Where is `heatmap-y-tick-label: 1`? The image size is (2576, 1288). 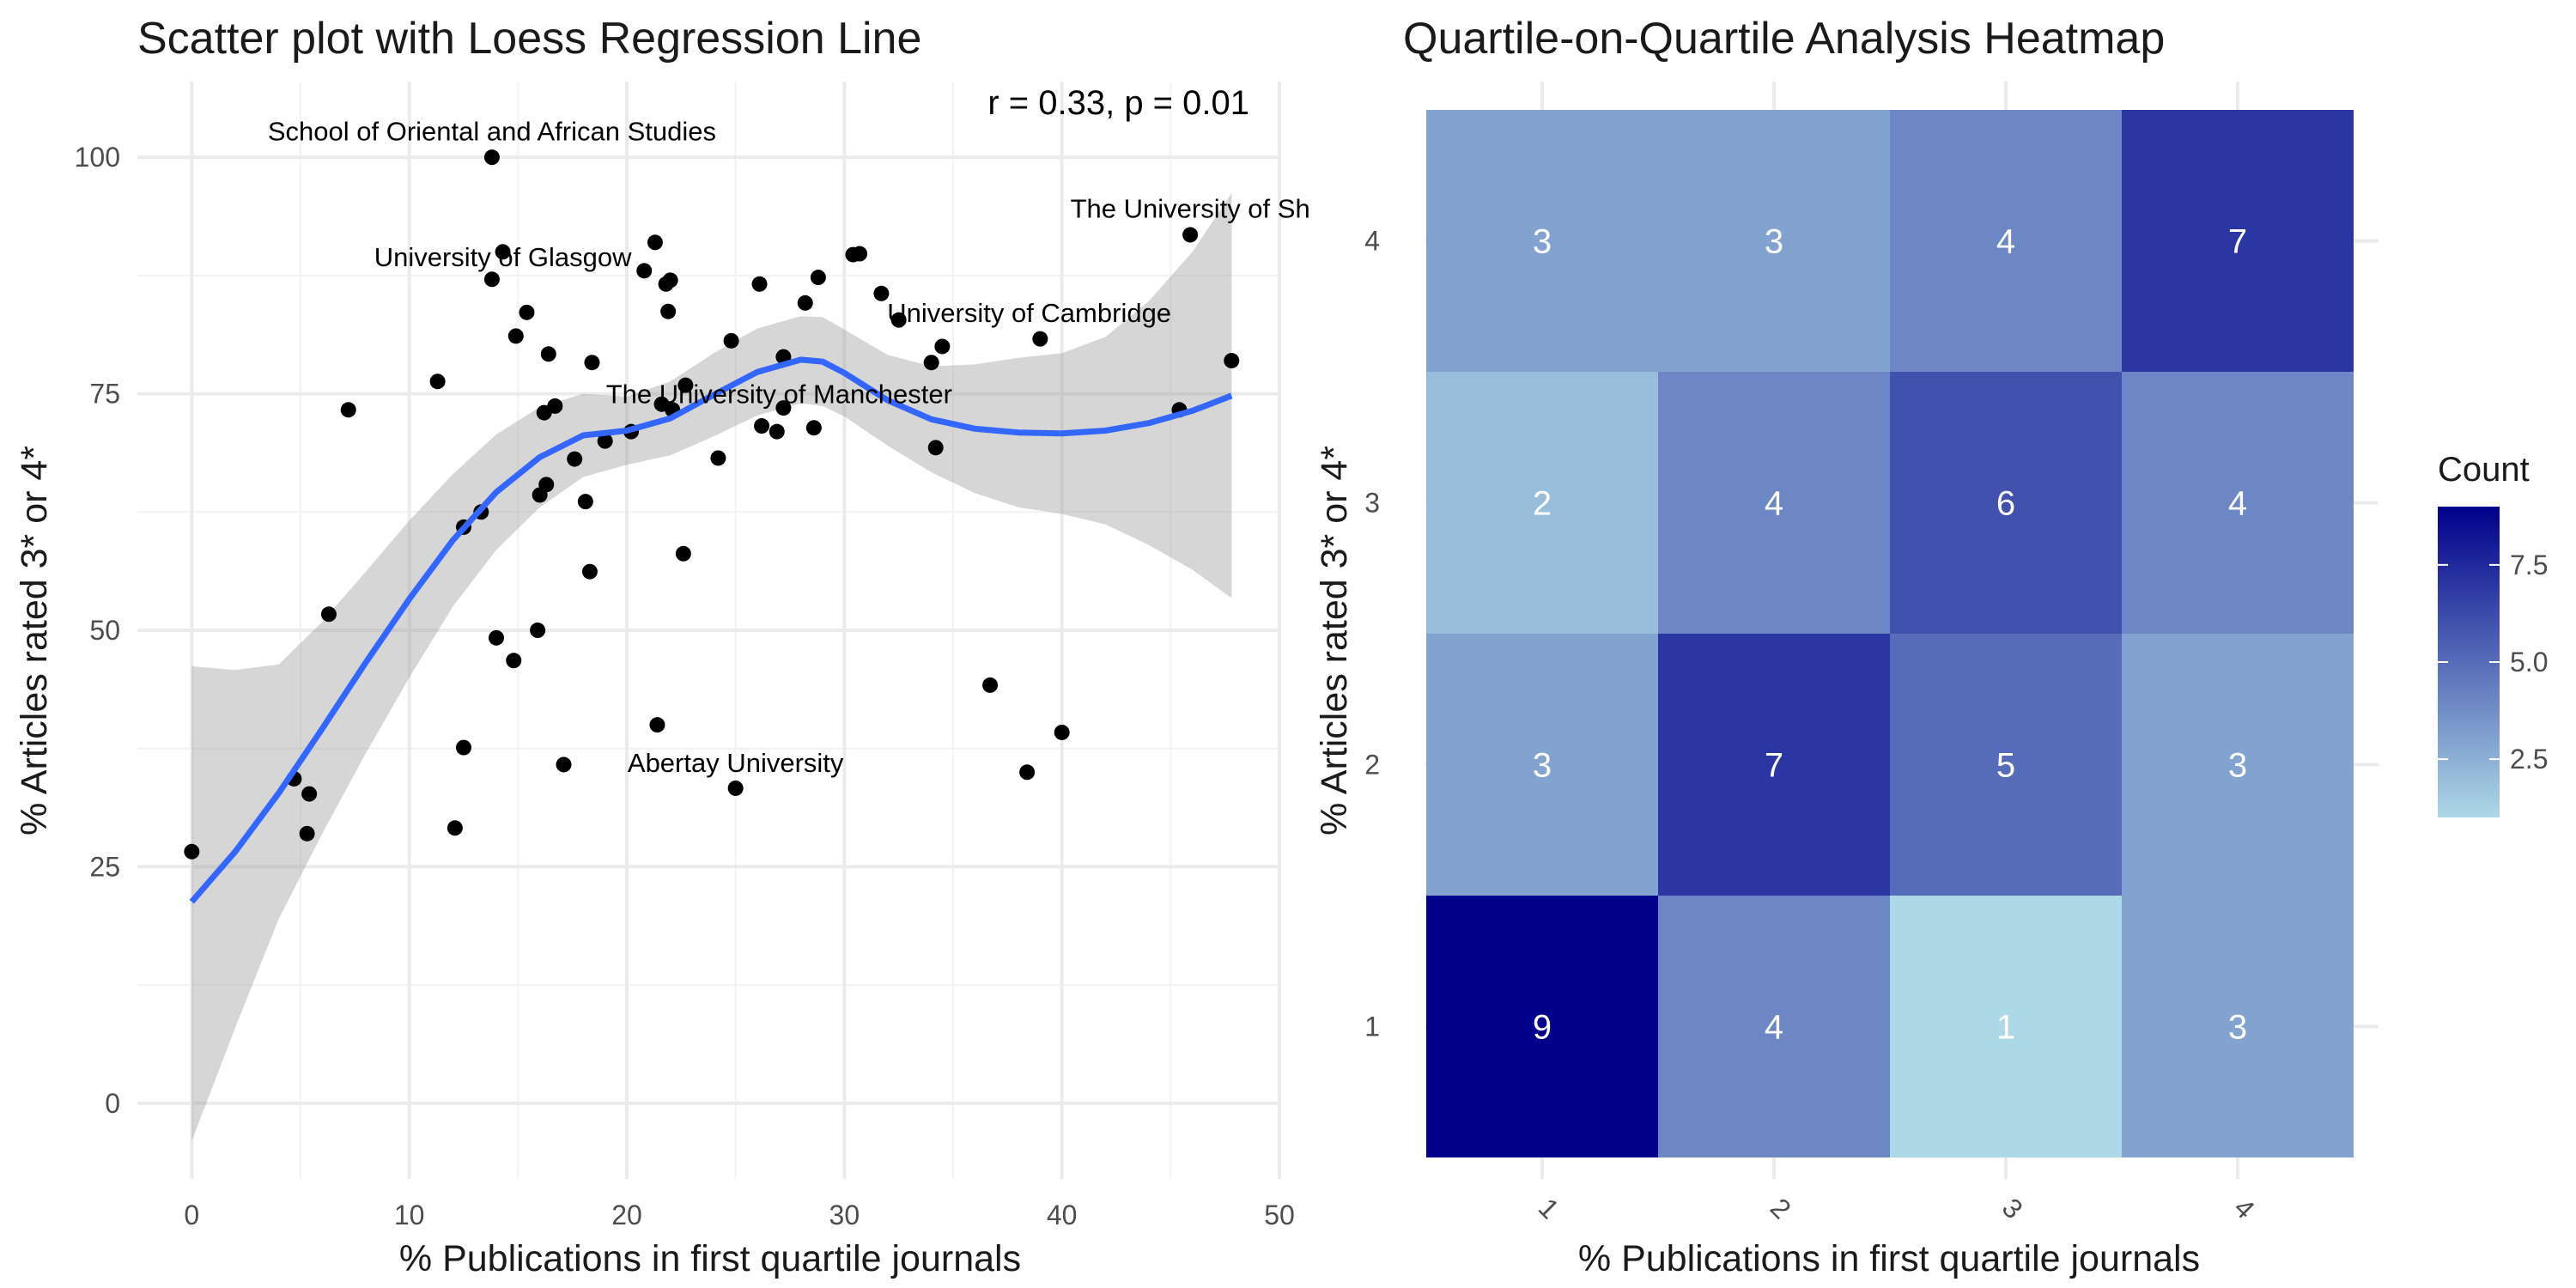
heatmap-y-tick-label: 1 is located at coordinates (1372, 1027).